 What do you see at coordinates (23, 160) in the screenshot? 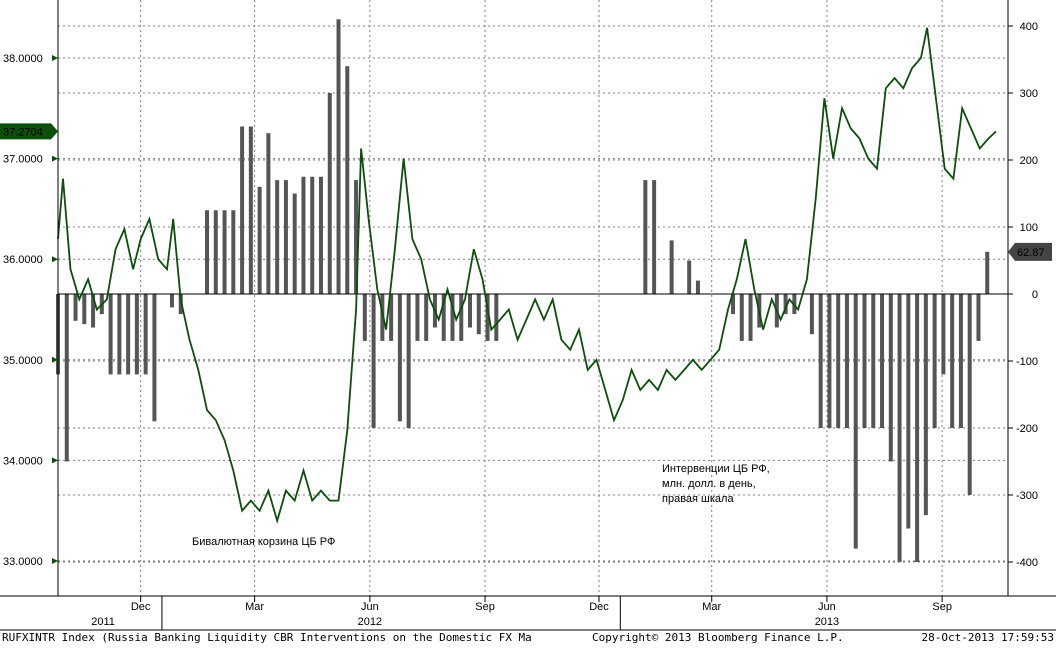
I see `left-tick-label: 37.0000` at bounding box center [23, 160].